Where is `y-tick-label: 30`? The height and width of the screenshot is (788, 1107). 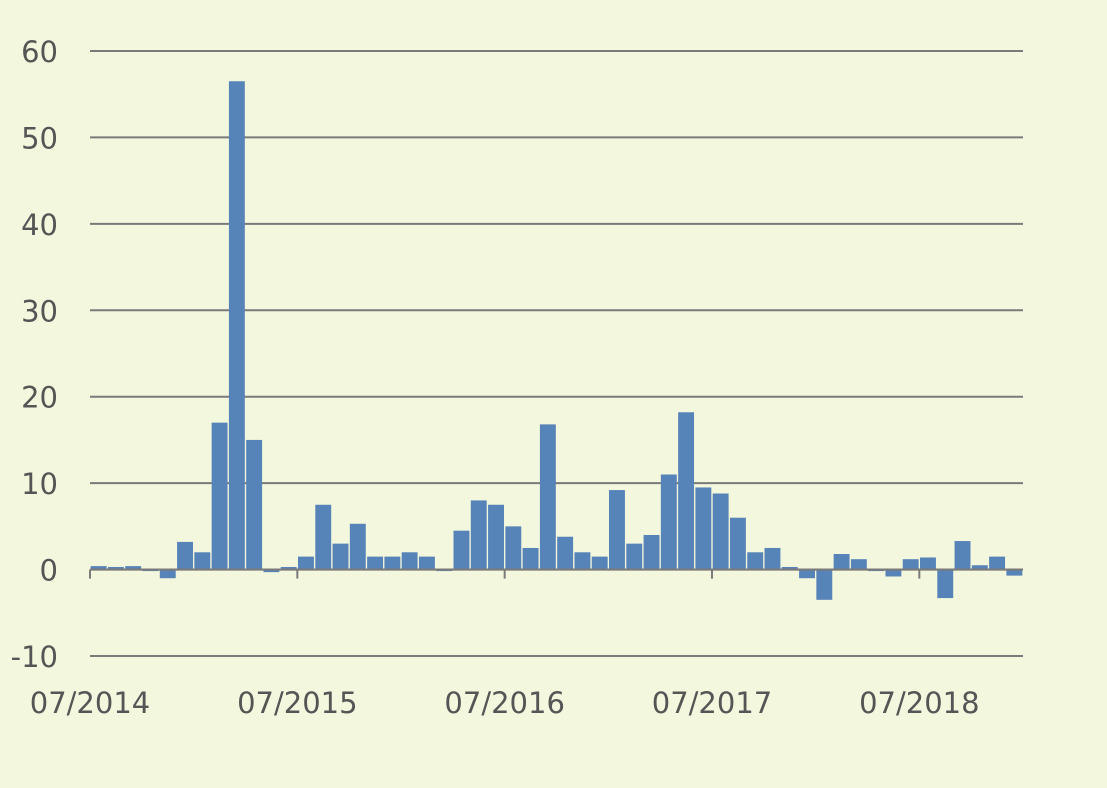 y-tick-label: 30 is located at coordinates (39, 311).